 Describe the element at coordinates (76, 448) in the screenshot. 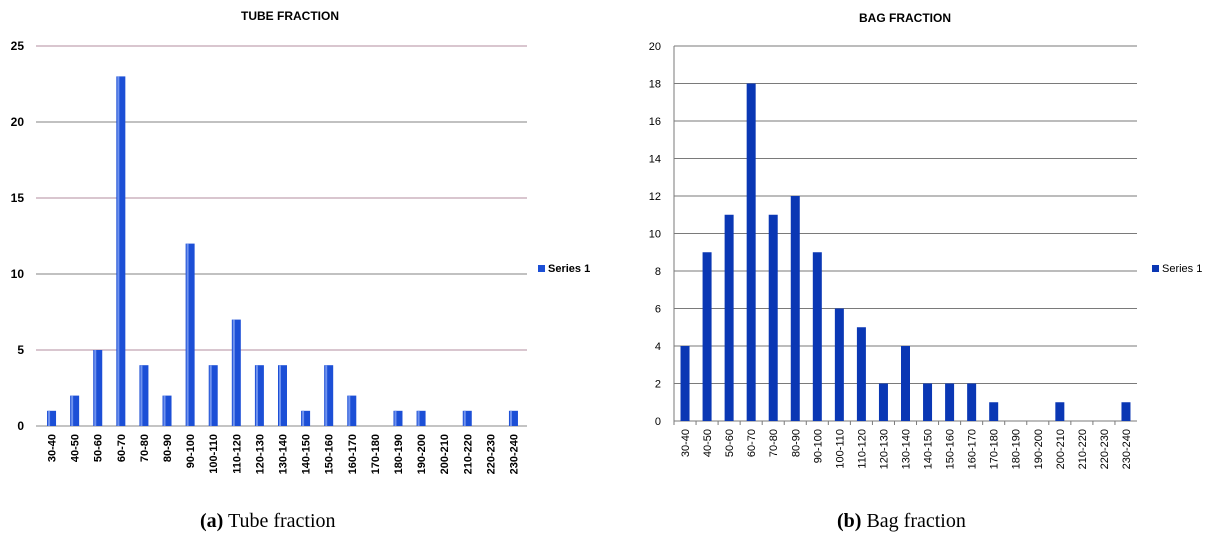

I see `tube-x-tick-label: 40-50` at that location.